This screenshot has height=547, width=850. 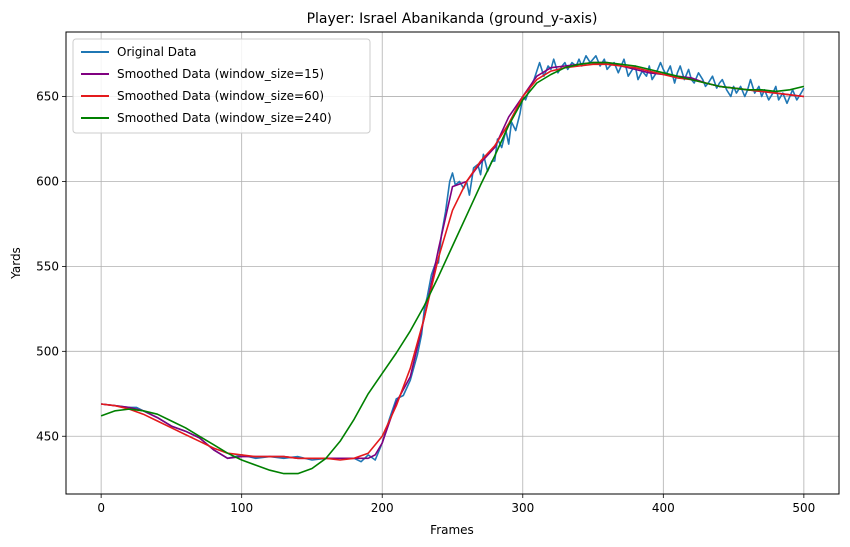 I want to click on x-tick-label: 0, so click(x=101, y=508).